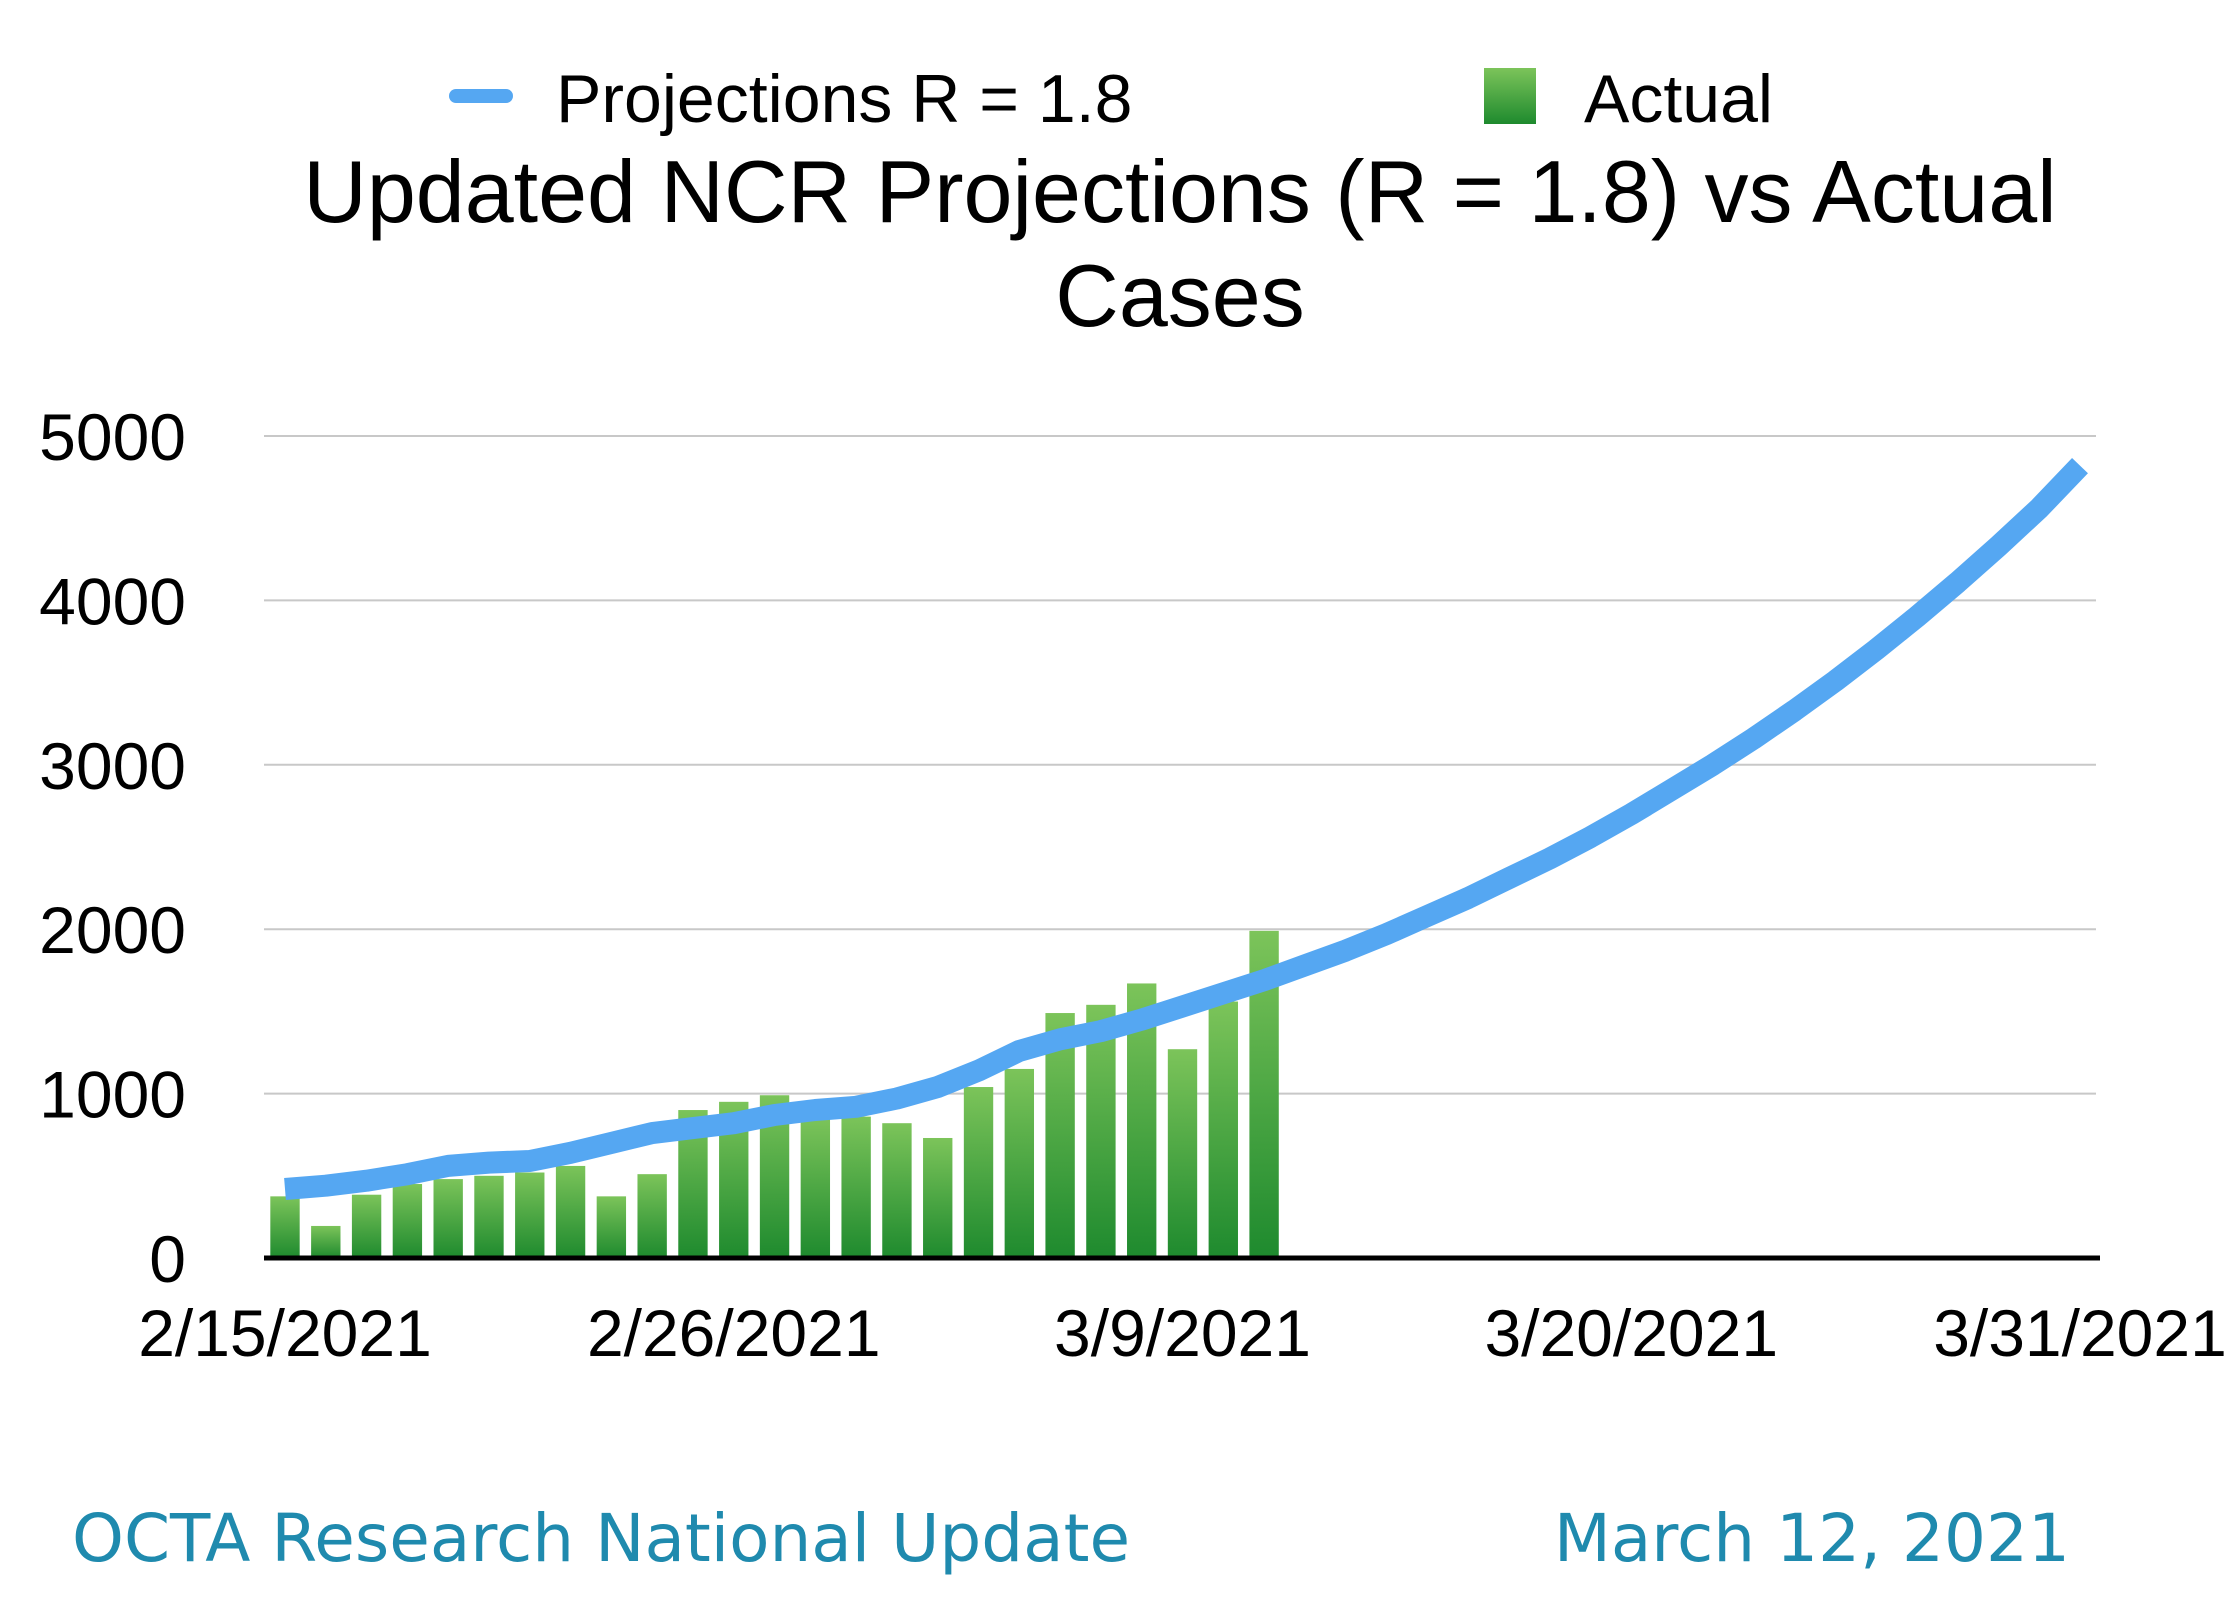 Image resolution: width=2230 pixels, height=1600 pixels. What do you see at coordinates (601, 1538) in the screenshot?
I see `footer-source: OCTA Research National Update` at bounding box center [601, 1538].